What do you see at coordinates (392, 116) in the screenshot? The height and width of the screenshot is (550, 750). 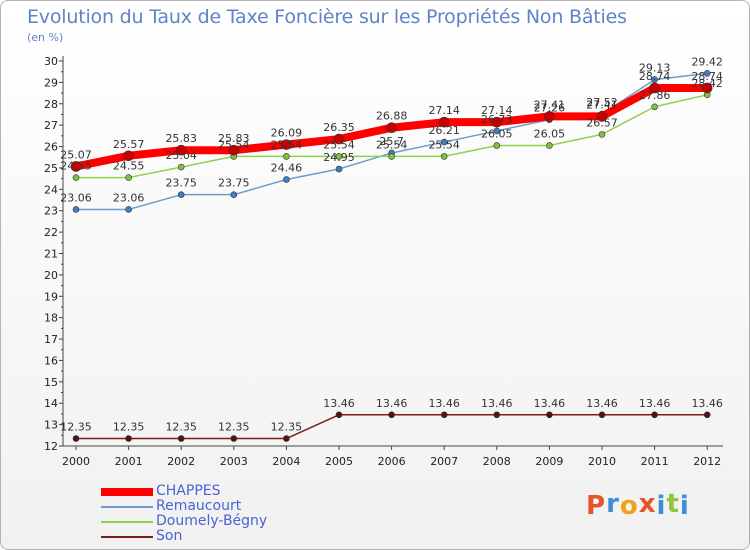 I see `data-label: 26.88` at bounding box center [392, 116].